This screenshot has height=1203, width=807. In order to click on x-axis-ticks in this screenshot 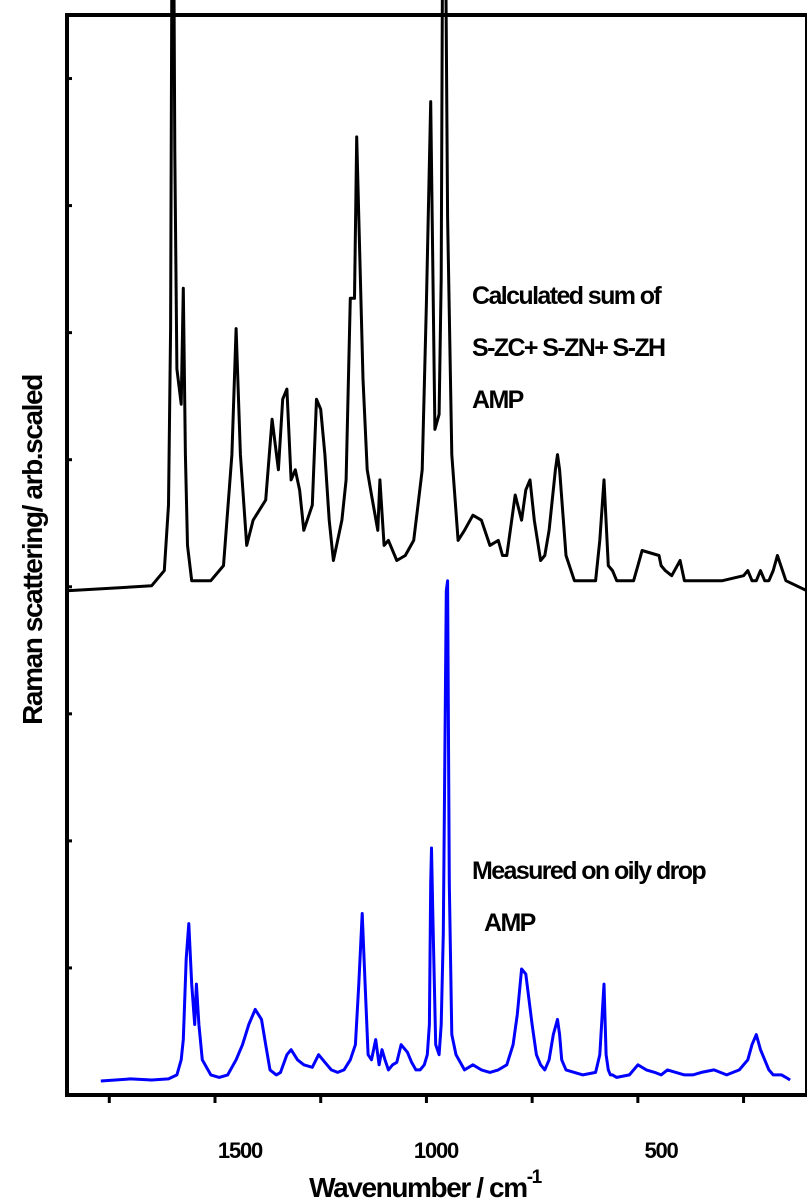, I will do `click(426, 1099)`.